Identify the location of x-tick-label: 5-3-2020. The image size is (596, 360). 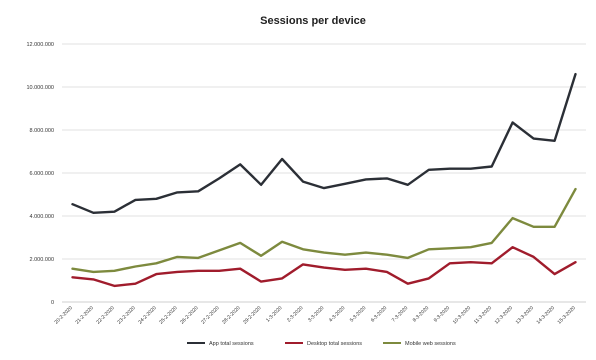
(358, 314).